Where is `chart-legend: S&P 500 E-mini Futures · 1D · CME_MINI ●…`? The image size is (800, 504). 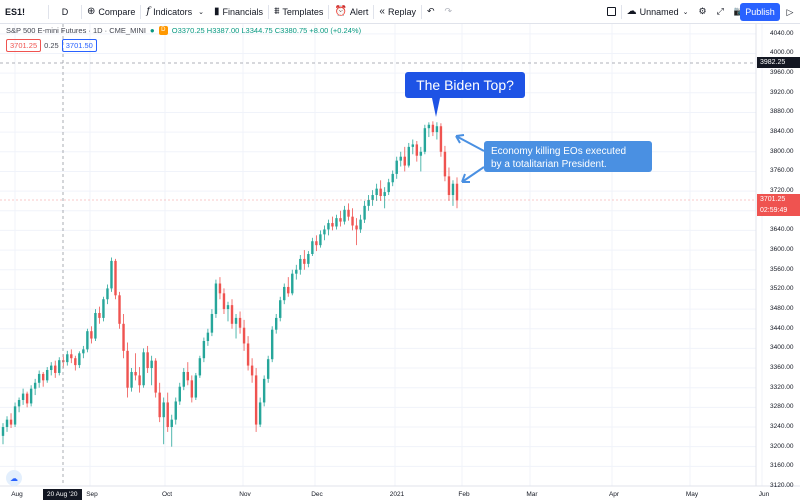 chart-legend: S&P 500 E-mini Futures · 1D · CME_MINI ●… is located at coordinates (183, 30).